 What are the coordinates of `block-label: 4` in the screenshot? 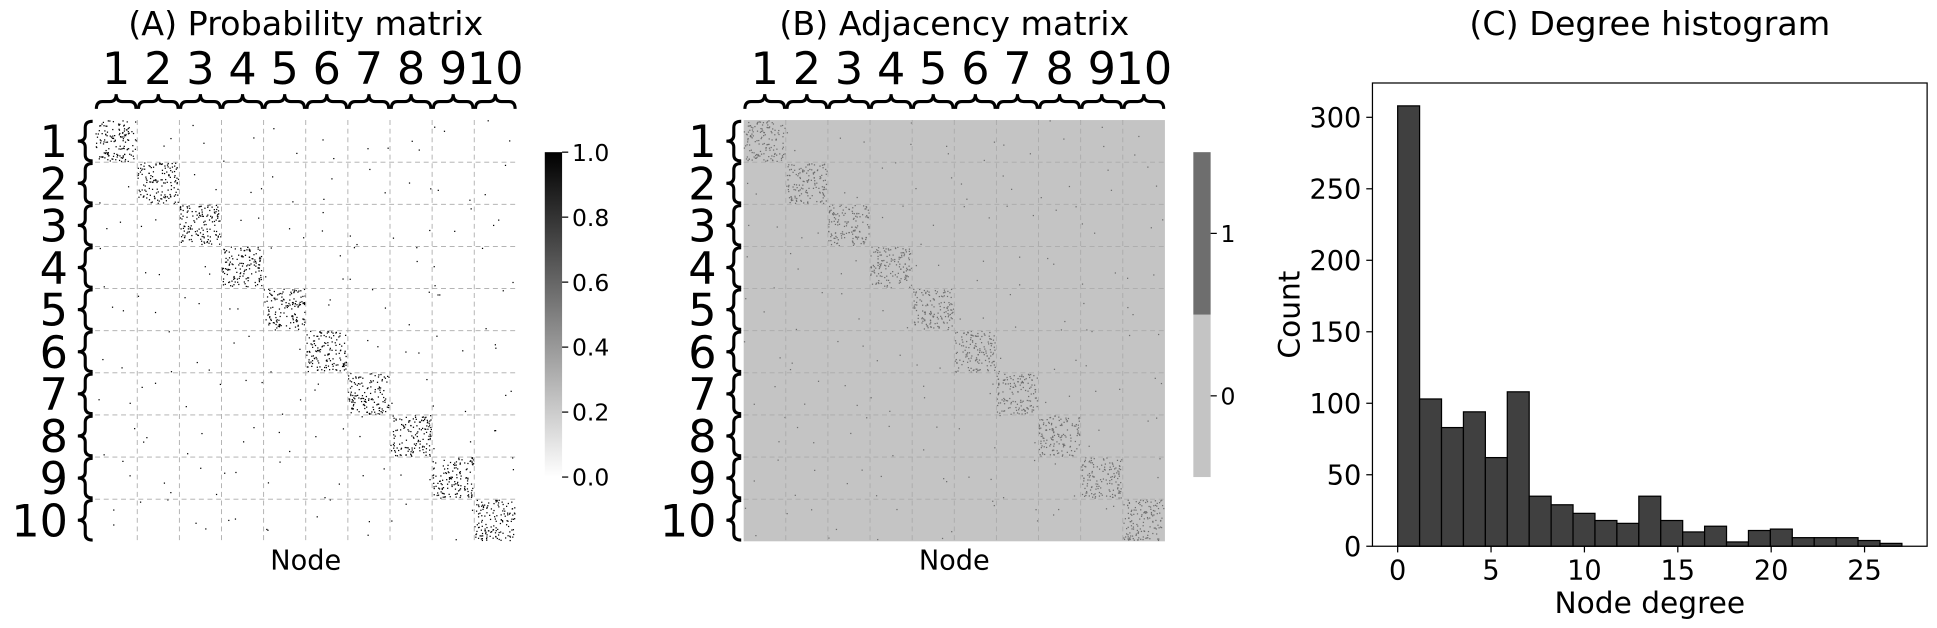 It's located at (702, 269).